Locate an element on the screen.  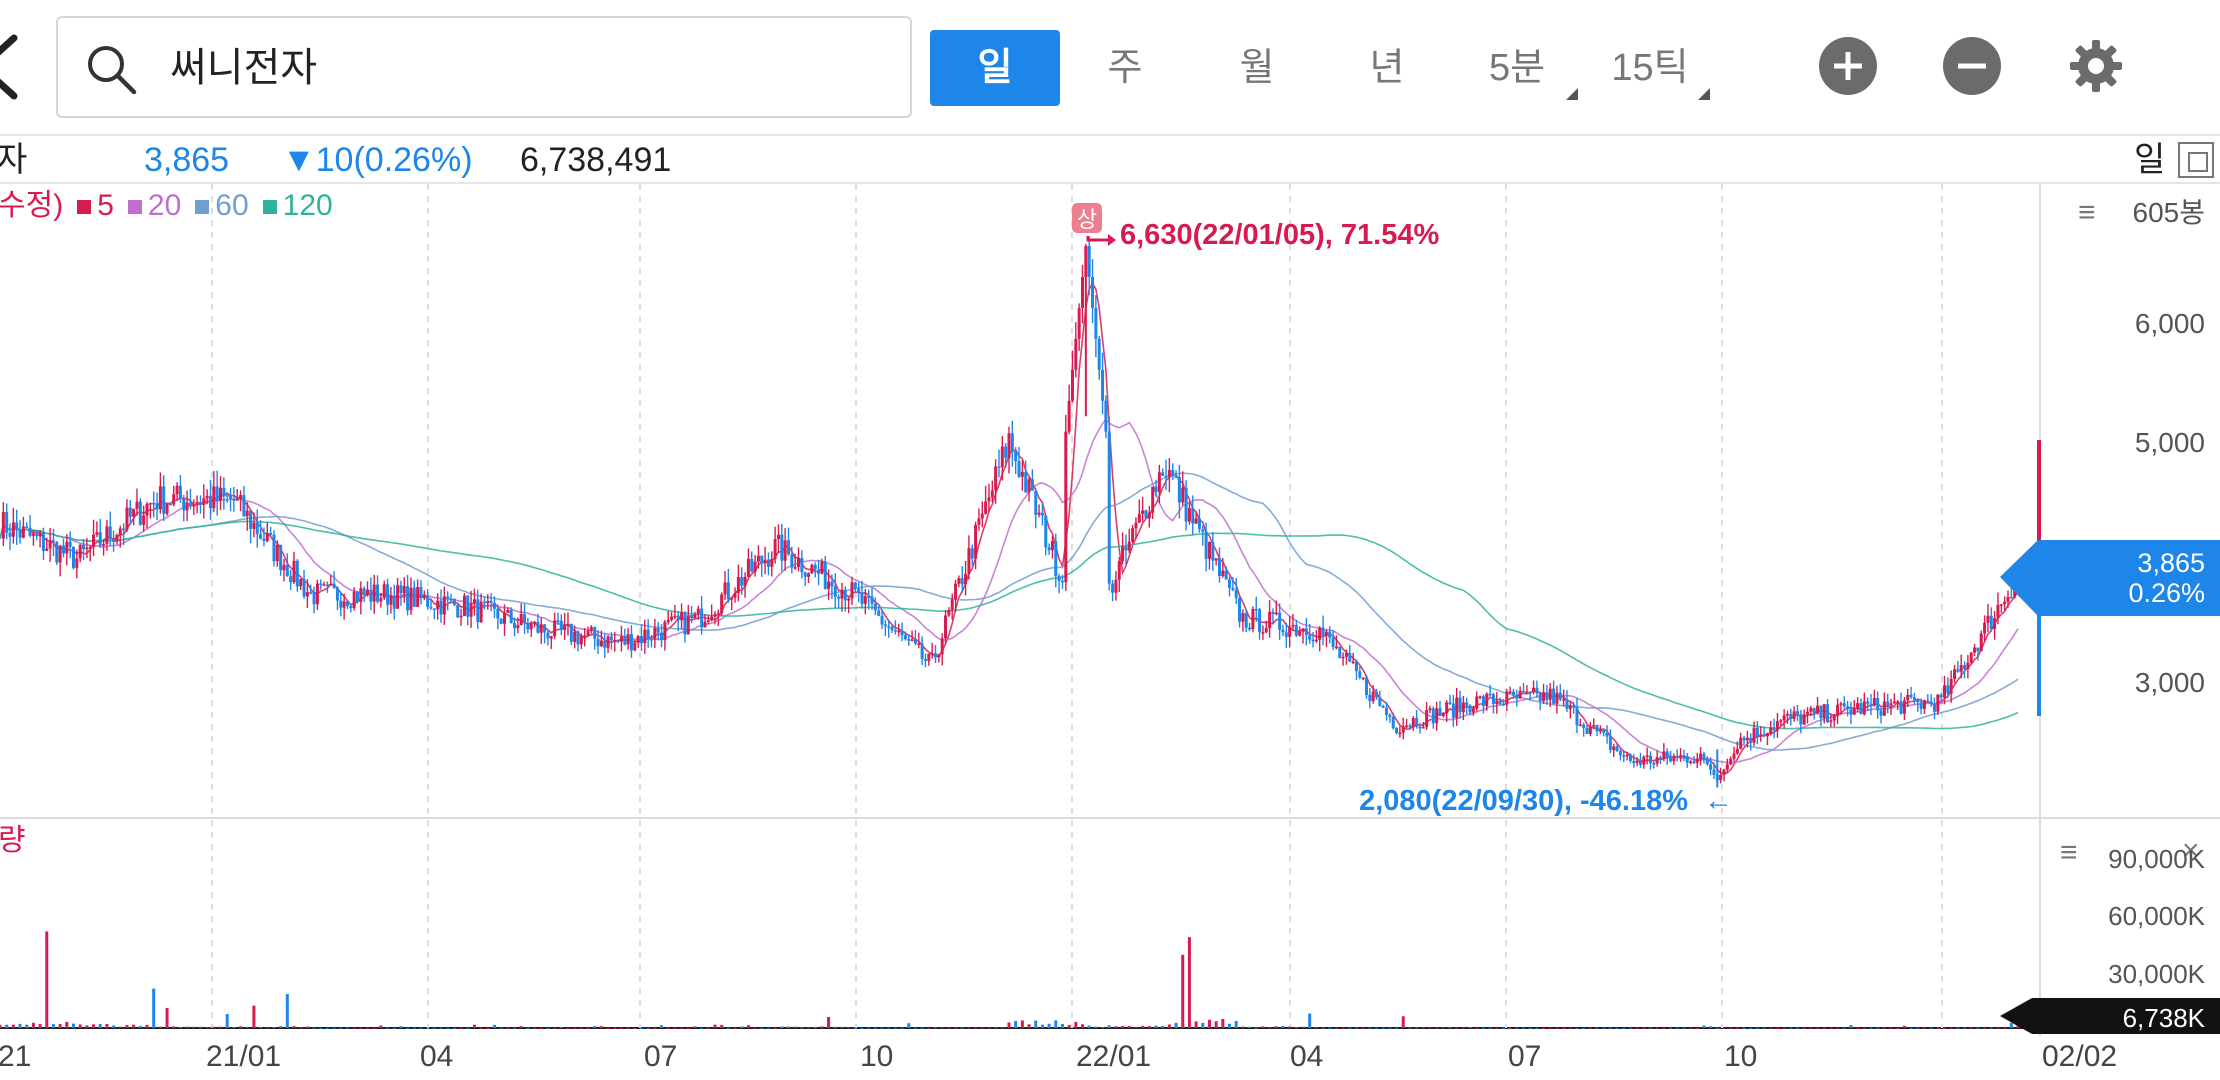
menu-icon: ≡ is located at coordinates (2087, 212).